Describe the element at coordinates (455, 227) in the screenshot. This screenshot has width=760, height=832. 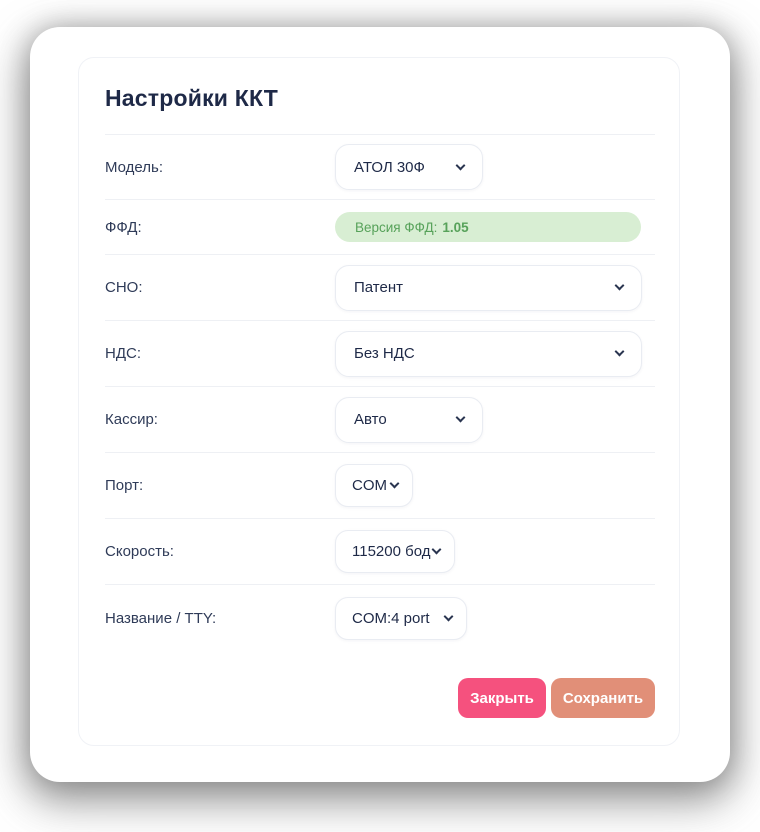
I see `ffd-badge-value: 1.05` at that location.